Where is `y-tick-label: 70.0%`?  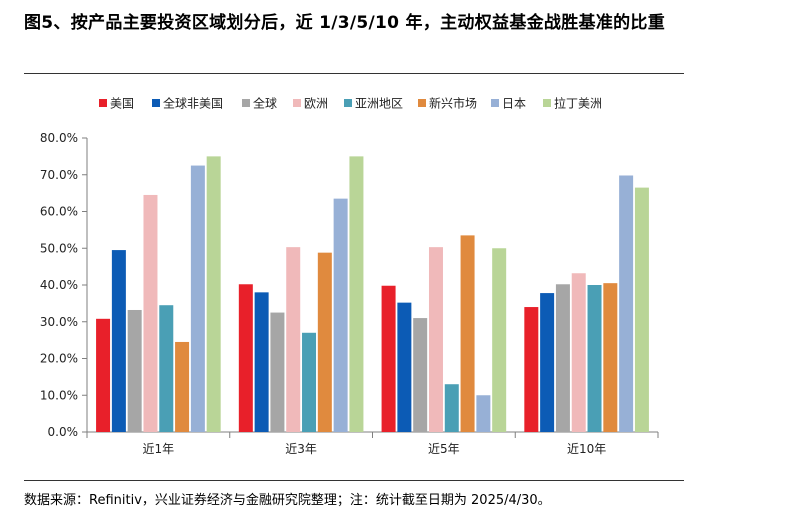
y-tick-label: 70.0% is located at coordinates (59, 175).